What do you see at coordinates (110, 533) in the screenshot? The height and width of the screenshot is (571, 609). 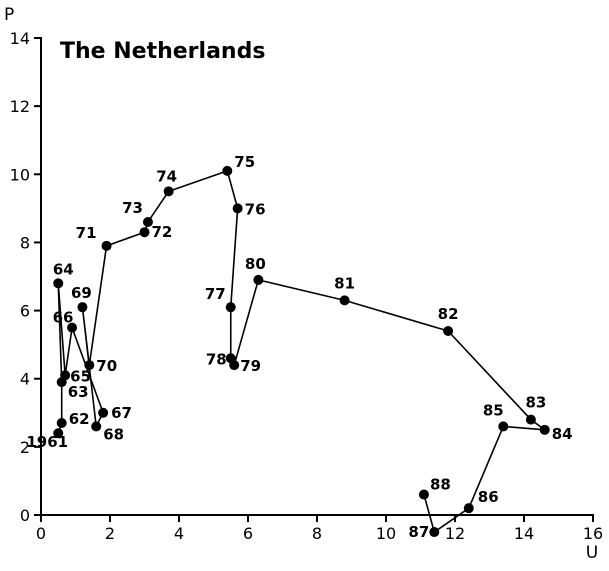 I see `x-tick-label: 2` at bounding box center [110, 533].